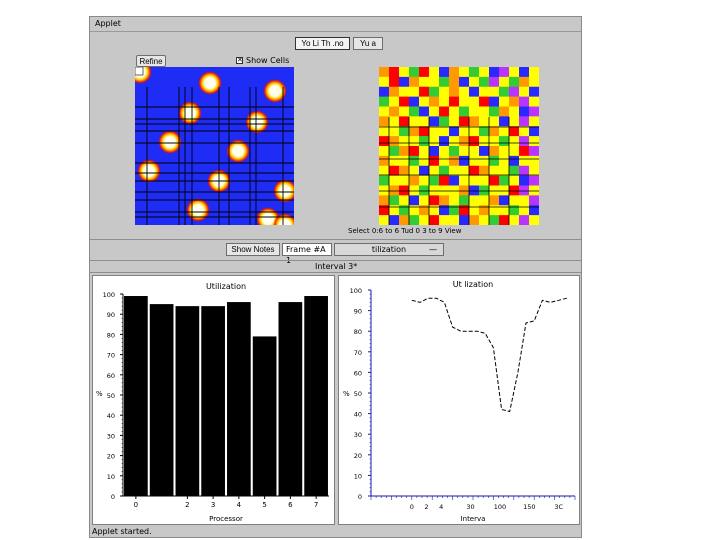 Image resolution: width=720 pixels, height=540 pixels. I want to click on mode-button-left: Yo Li Th .no, so click(322, 43).